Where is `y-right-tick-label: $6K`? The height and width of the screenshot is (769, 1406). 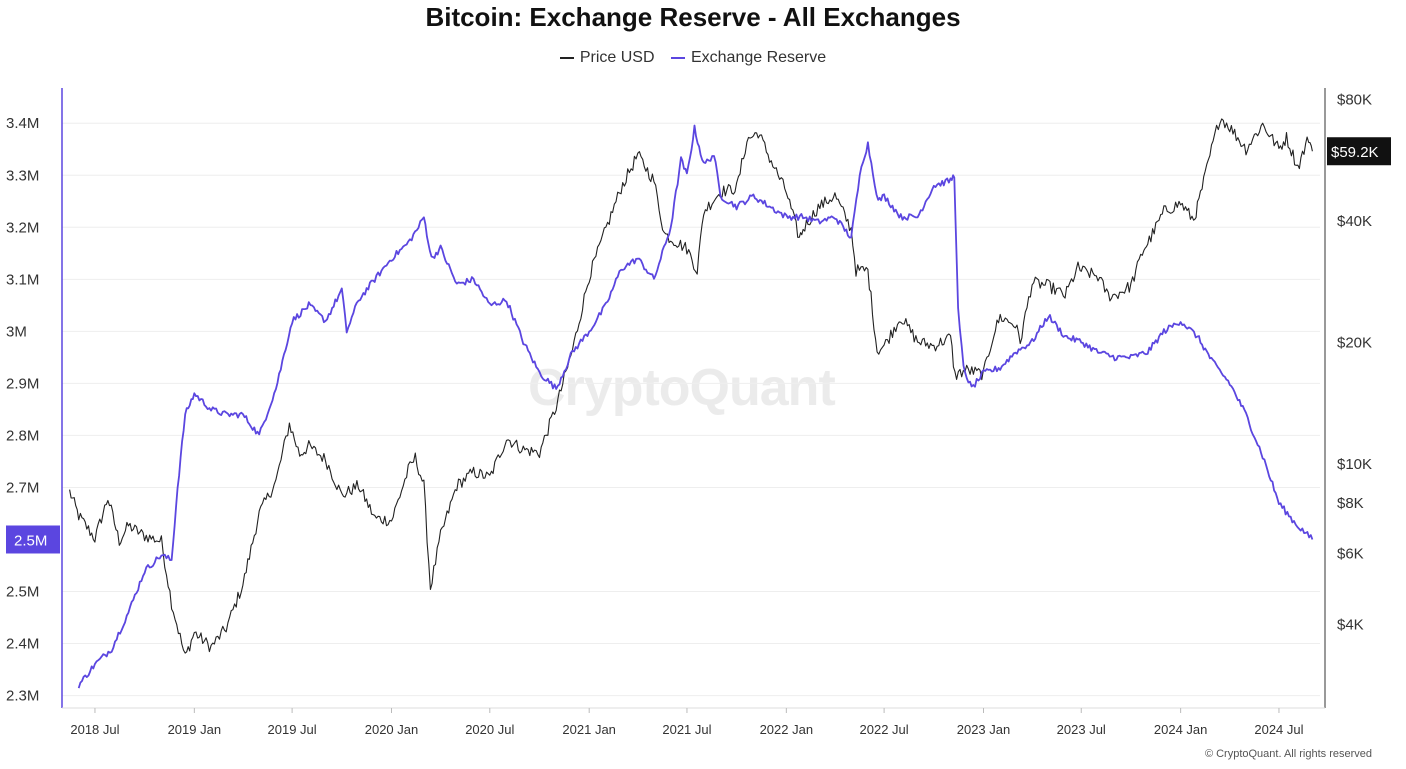 y-right-tick-label: $6K is located at coordinates (1350, 554).